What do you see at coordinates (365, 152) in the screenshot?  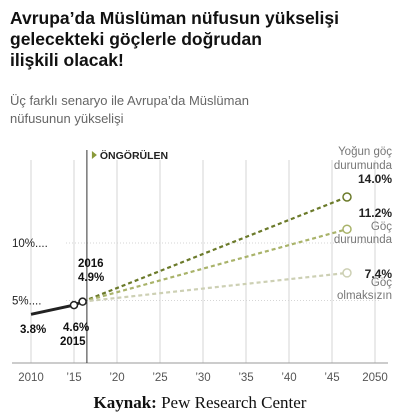 I see `series-name-high: Yoğun göç` at bounding box center [365, 152].